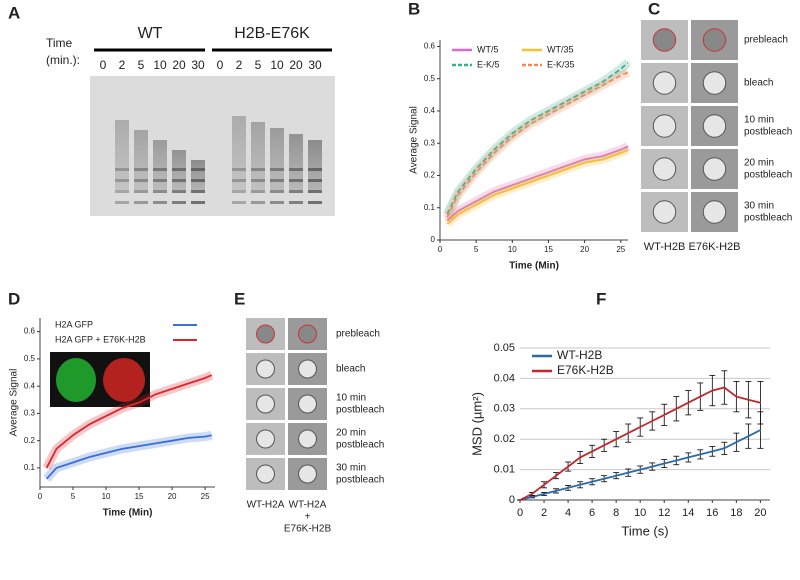 This screenshot has height=580, width=800. I want to click on x-tick-label: 2, so click(544, 513).